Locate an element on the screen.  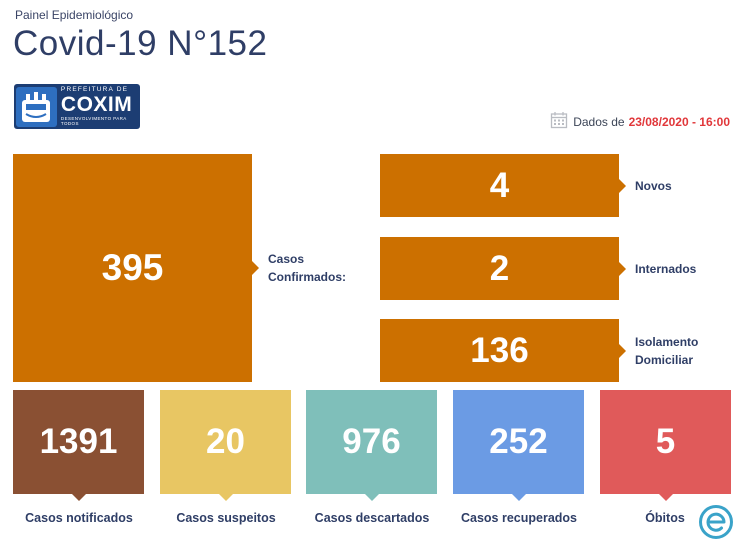
discarded-label: Casos descartados is located at coordinates (372, 518).